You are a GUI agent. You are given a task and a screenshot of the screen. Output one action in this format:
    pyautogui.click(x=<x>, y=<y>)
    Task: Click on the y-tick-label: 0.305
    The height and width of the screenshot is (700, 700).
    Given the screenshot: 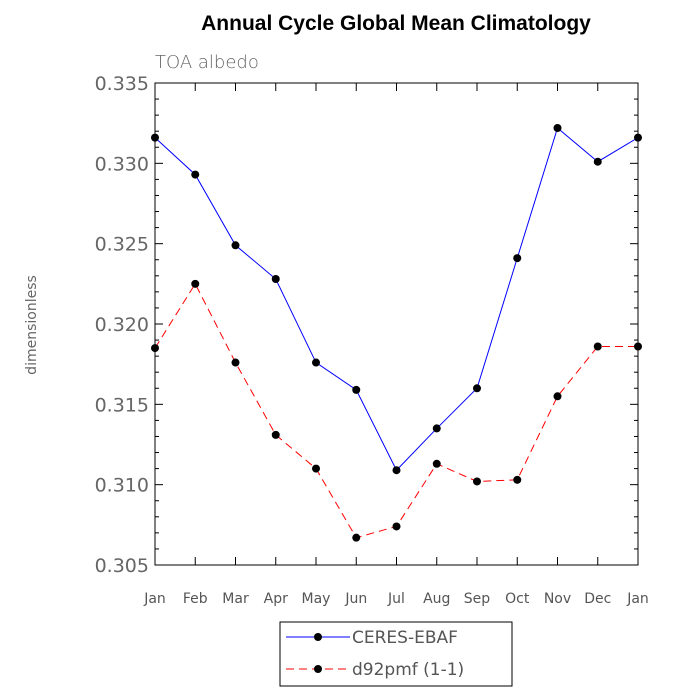 What is the action you would take?
    pyautogui.click(x=122, y=566)
    